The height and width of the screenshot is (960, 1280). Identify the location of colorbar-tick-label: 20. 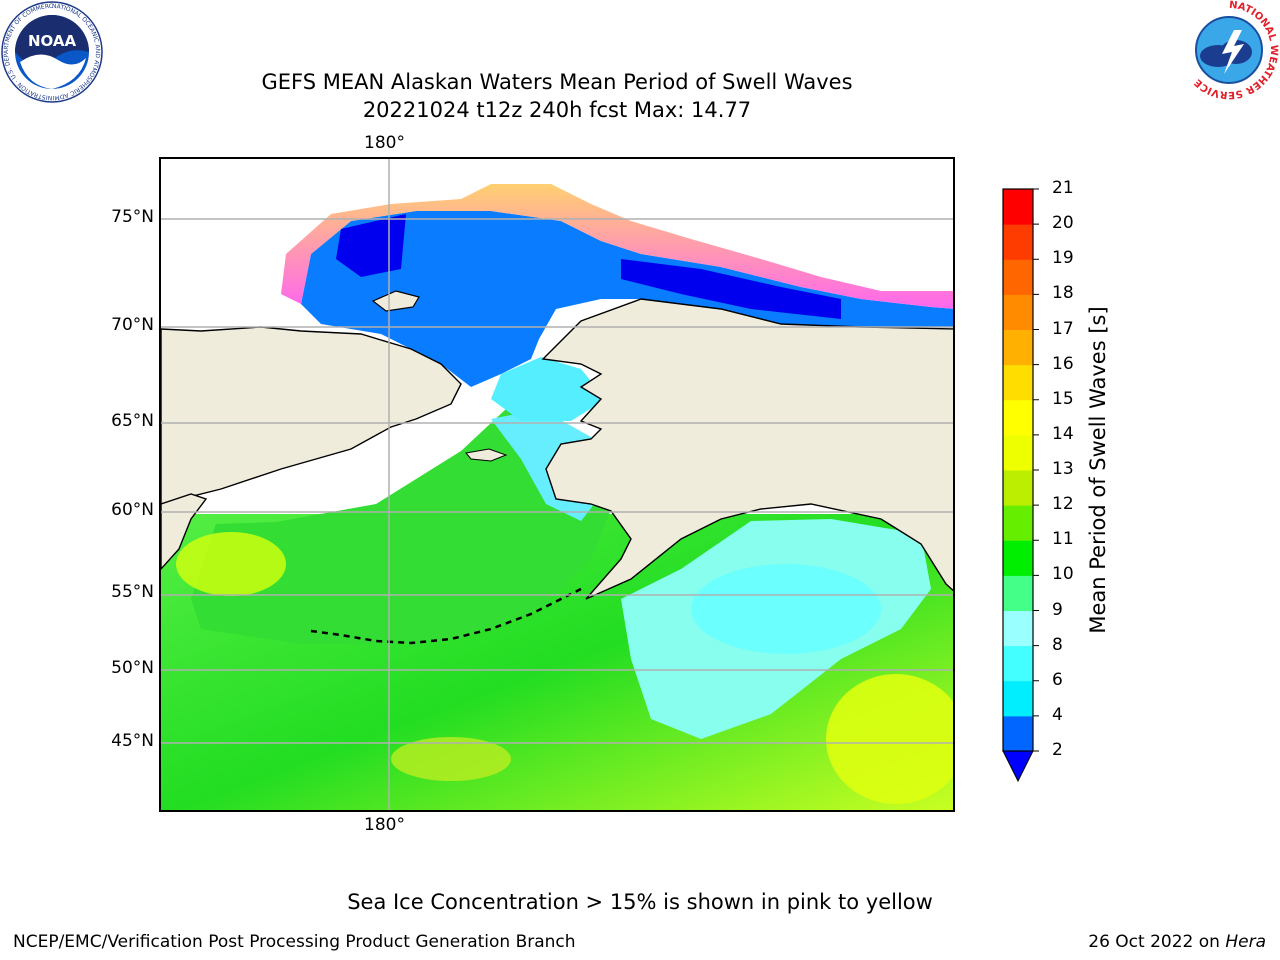
(1063, 223).